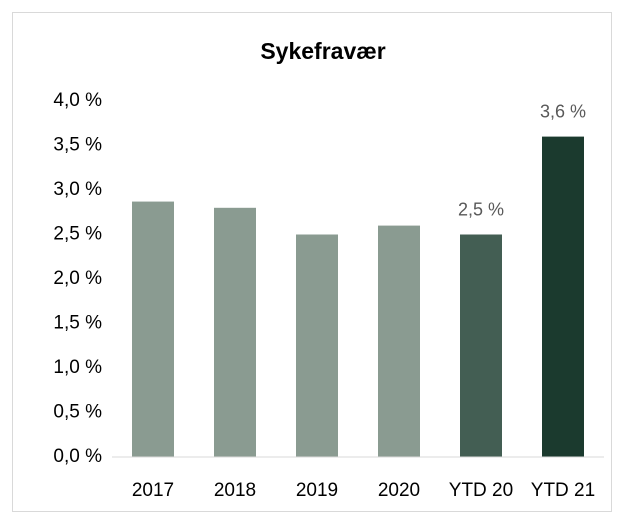 Image resolution: width=624 pixels, height=513 pixels. I want to click on y-tick-label: 1,5 %, so click(77, 323).